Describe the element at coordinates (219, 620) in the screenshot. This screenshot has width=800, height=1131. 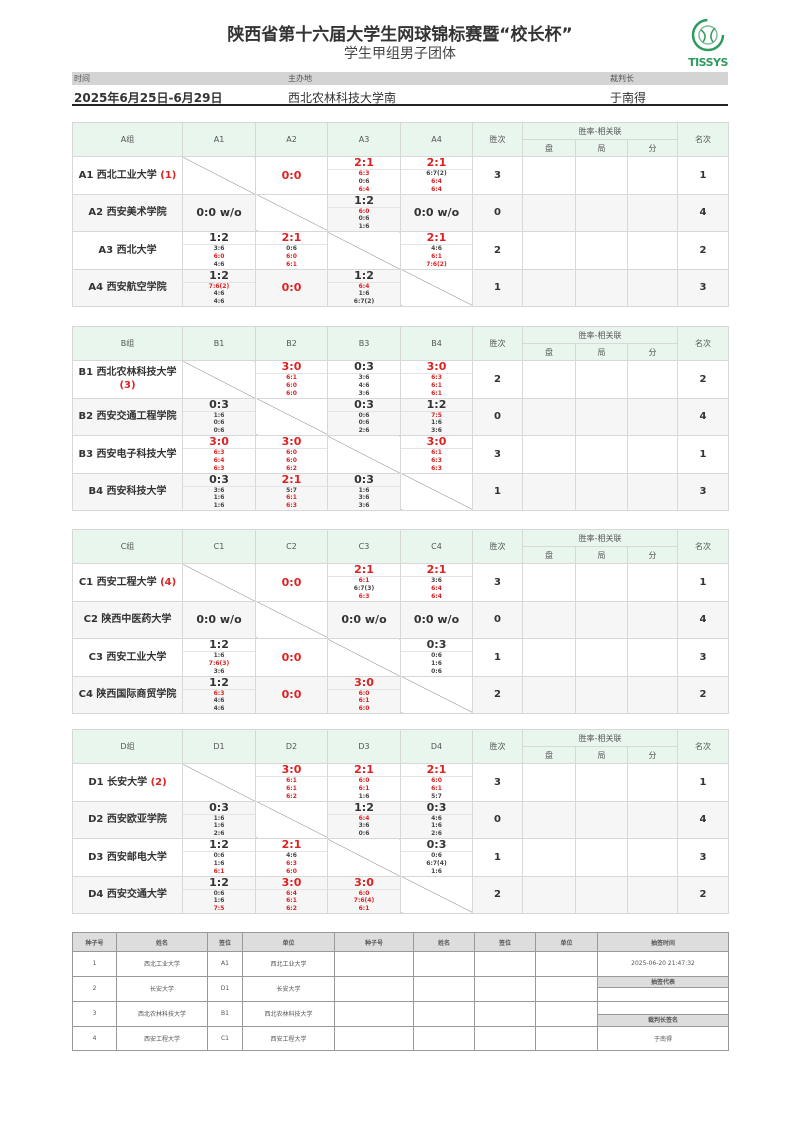
I see `match-score: 0:0 w/o` at that location.